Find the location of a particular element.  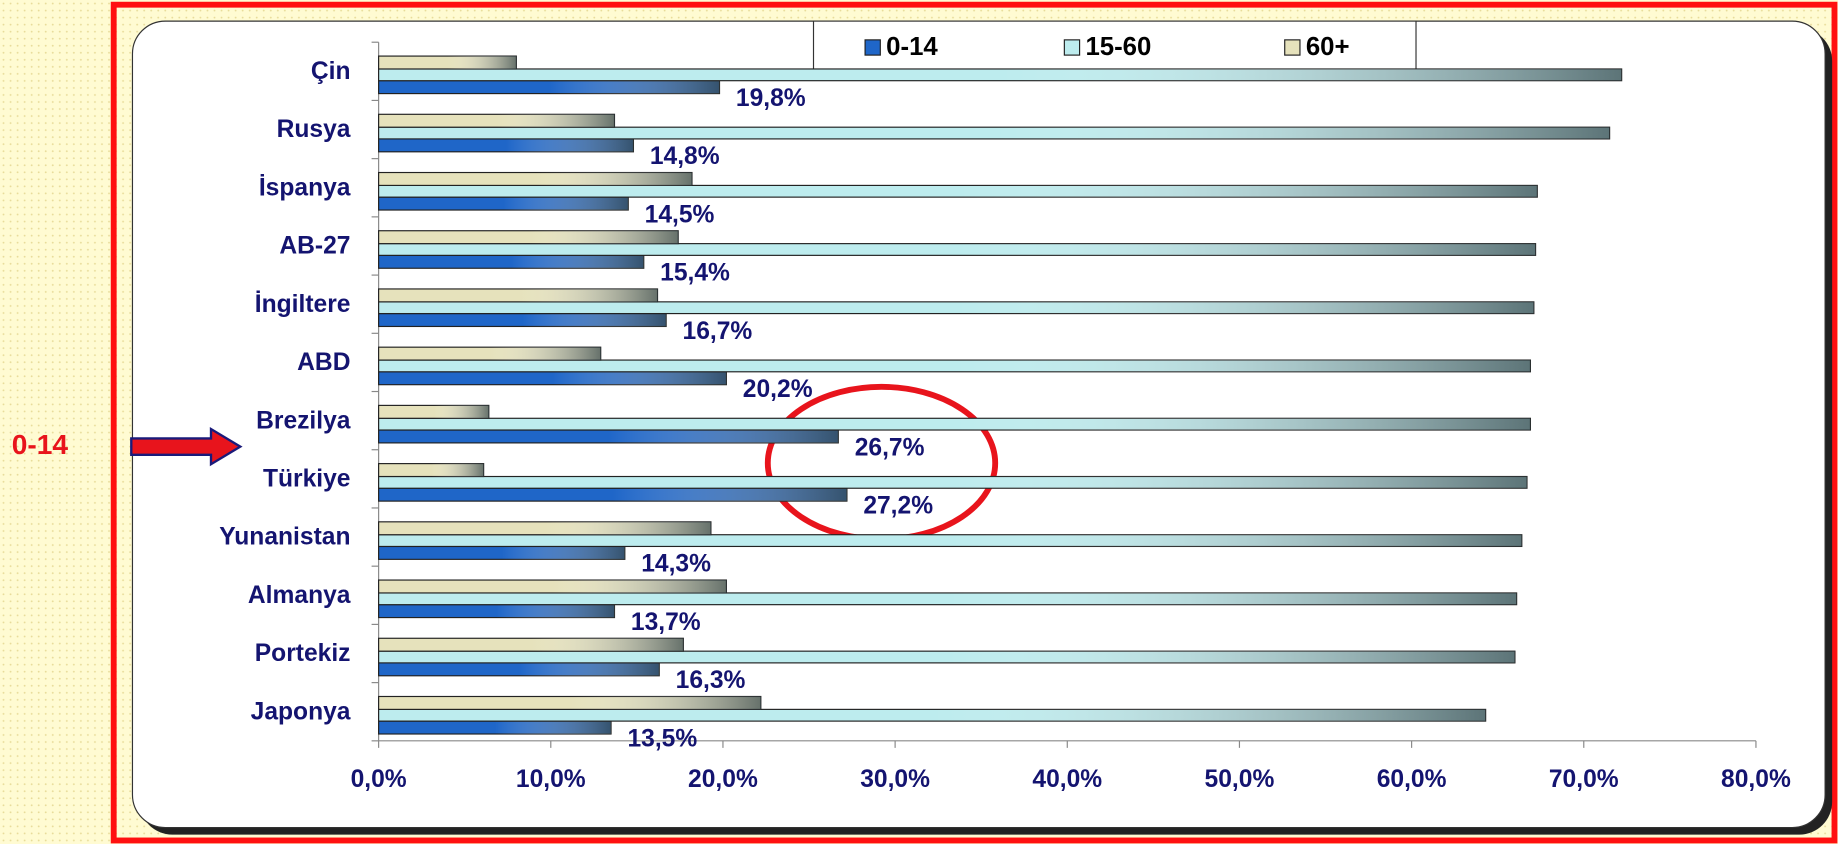

value-label: 14,3% is located at coordinates (676, 564).